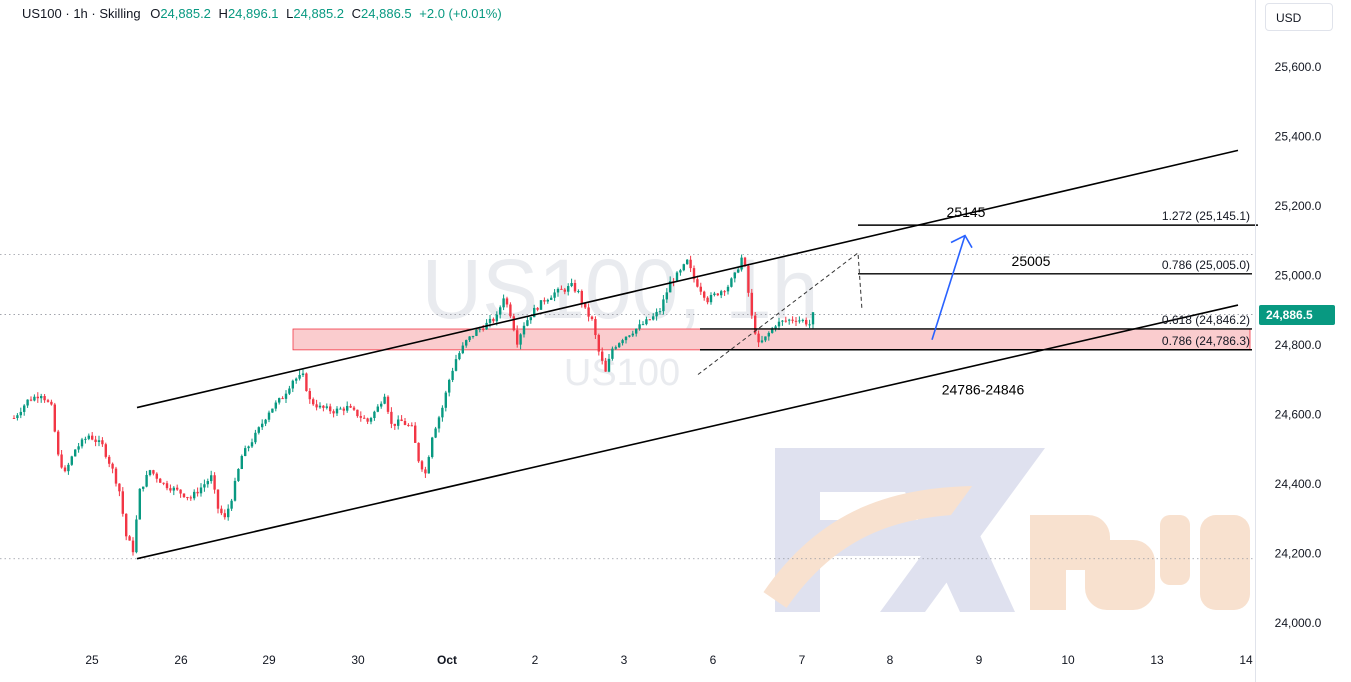  Describe the element at coordinates (966, 212) in the screenshot. I see `level-value-label: 25145` at that location.